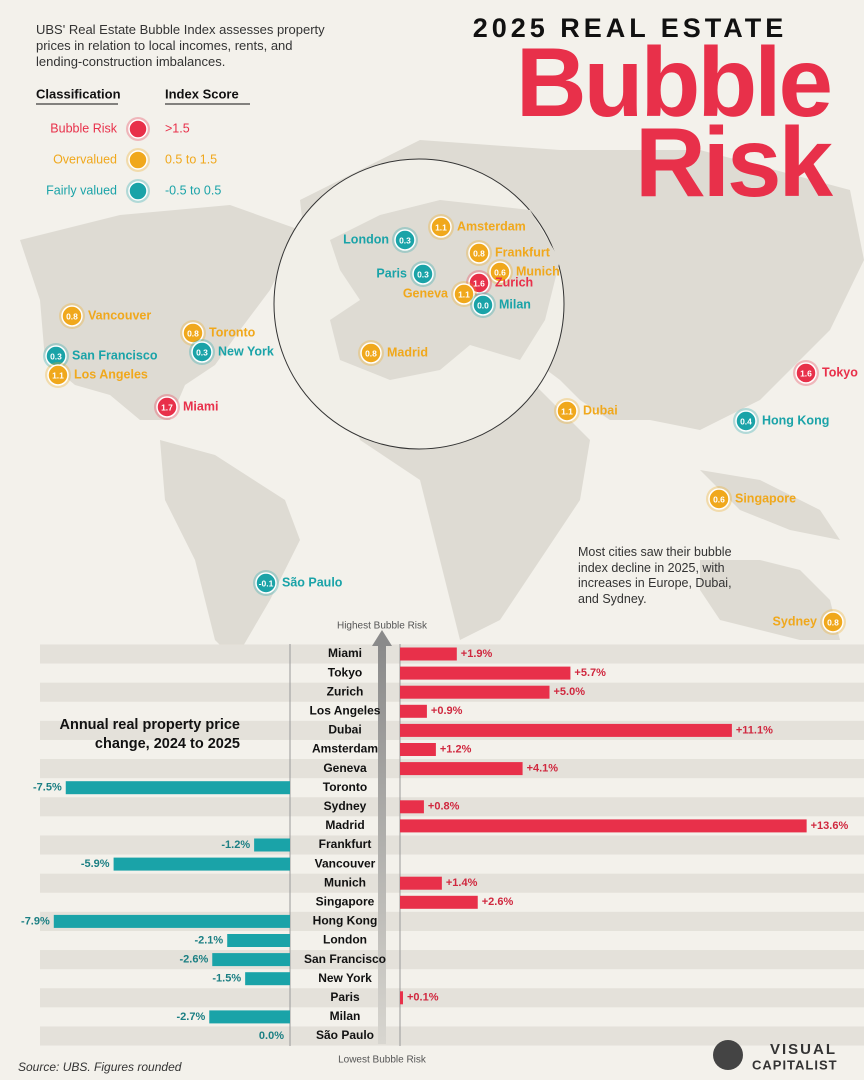  Describe the element at coordinates (235, 845) in the screenshot. I see `value-label: -1.2%` at that location.